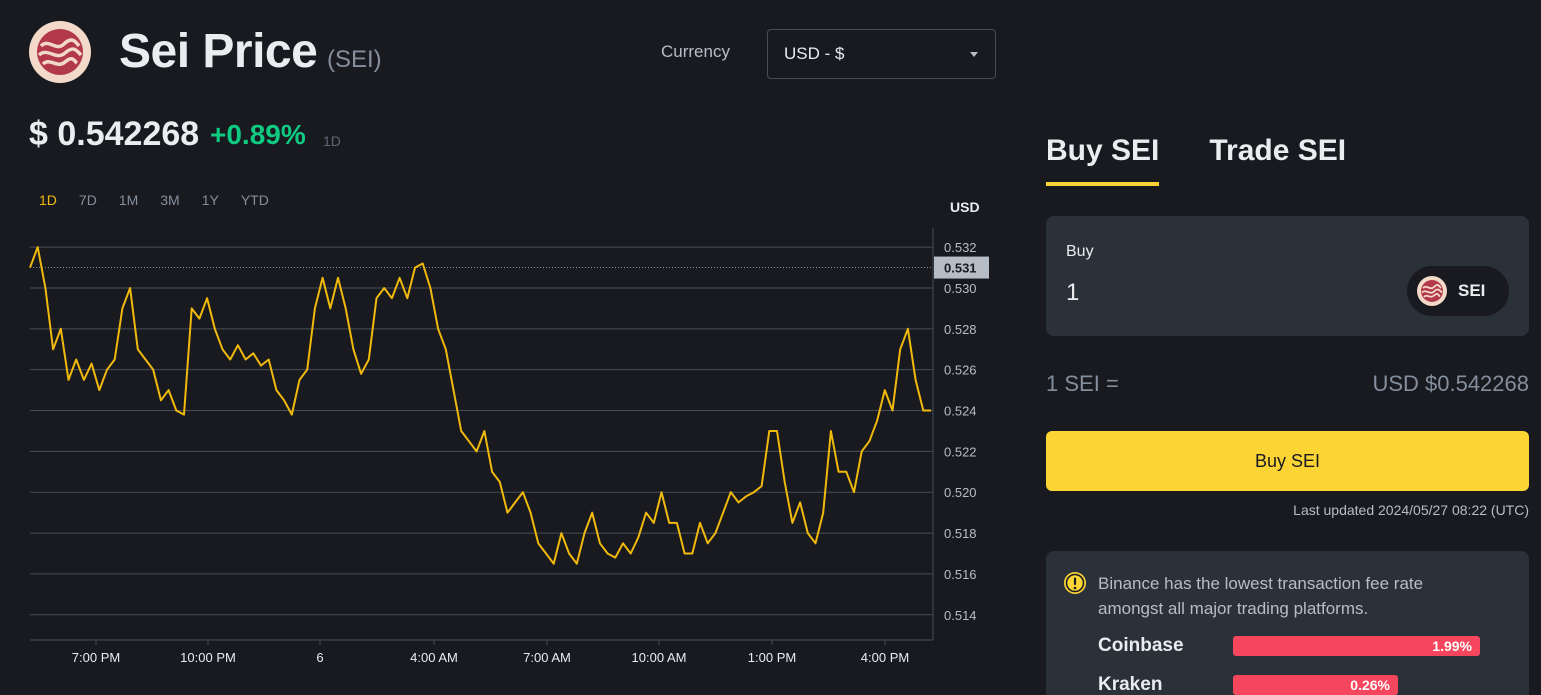 The height and width of the screenshot is (695, 1541). Describe the element at coordinates (960, 533) in the screenshot. I see `y-tick-label: 0.518` at that location.